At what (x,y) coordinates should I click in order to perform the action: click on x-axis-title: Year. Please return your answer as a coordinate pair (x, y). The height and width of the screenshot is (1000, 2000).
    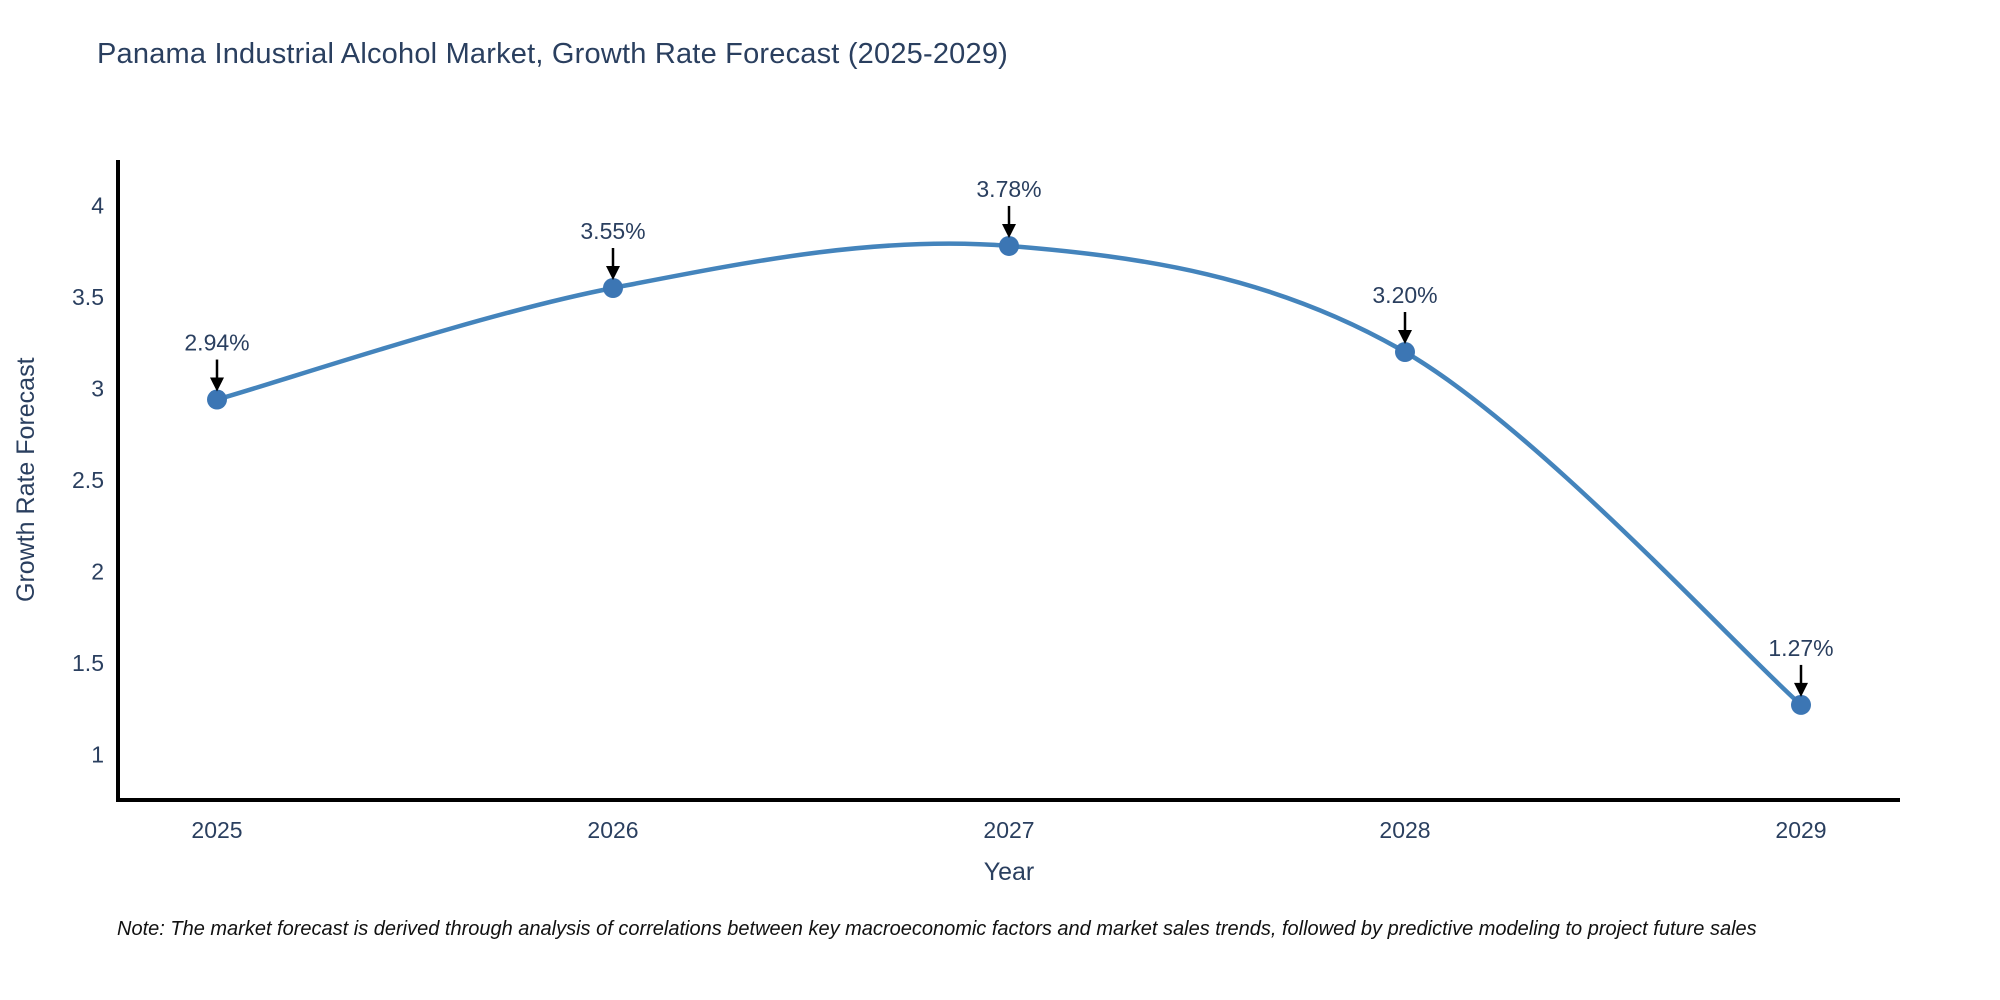
    Looking at the image, I should click on (1009, 872).